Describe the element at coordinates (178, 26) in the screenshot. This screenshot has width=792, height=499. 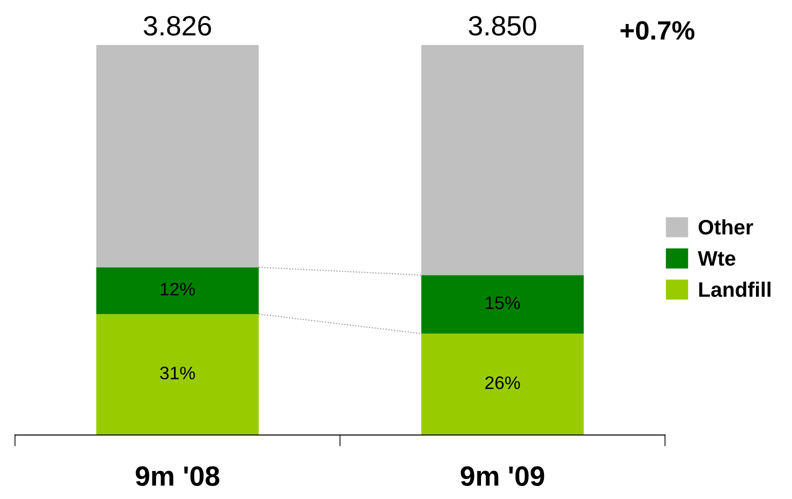
I see `annotation: 3.826` at that location.